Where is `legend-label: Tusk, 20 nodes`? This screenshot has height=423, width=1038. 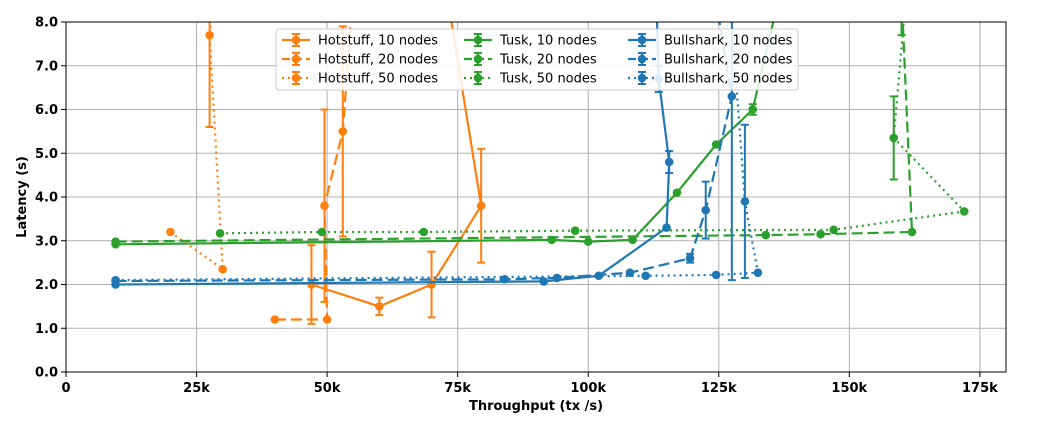
legend-label: Tusk, 20 nodes is located at coordinates (548, 60).